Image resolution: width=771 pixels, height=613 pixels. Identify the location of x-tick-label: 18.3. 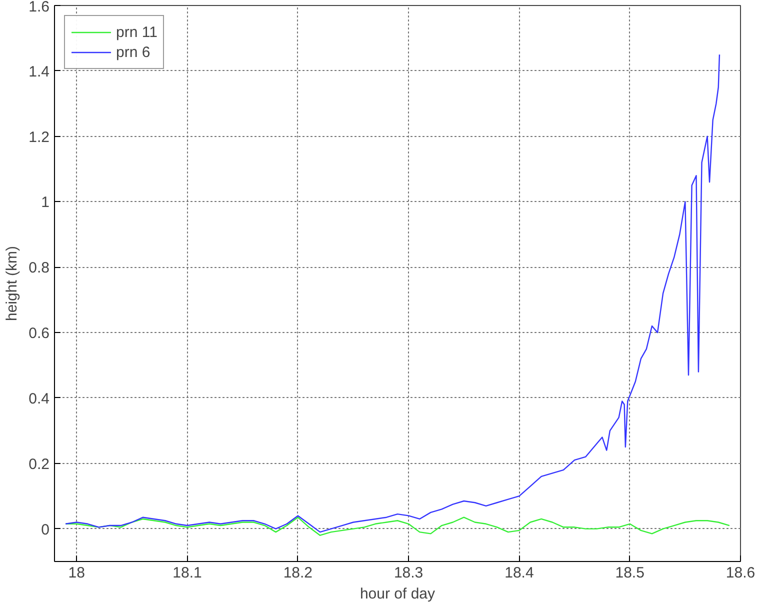
(409, 573).